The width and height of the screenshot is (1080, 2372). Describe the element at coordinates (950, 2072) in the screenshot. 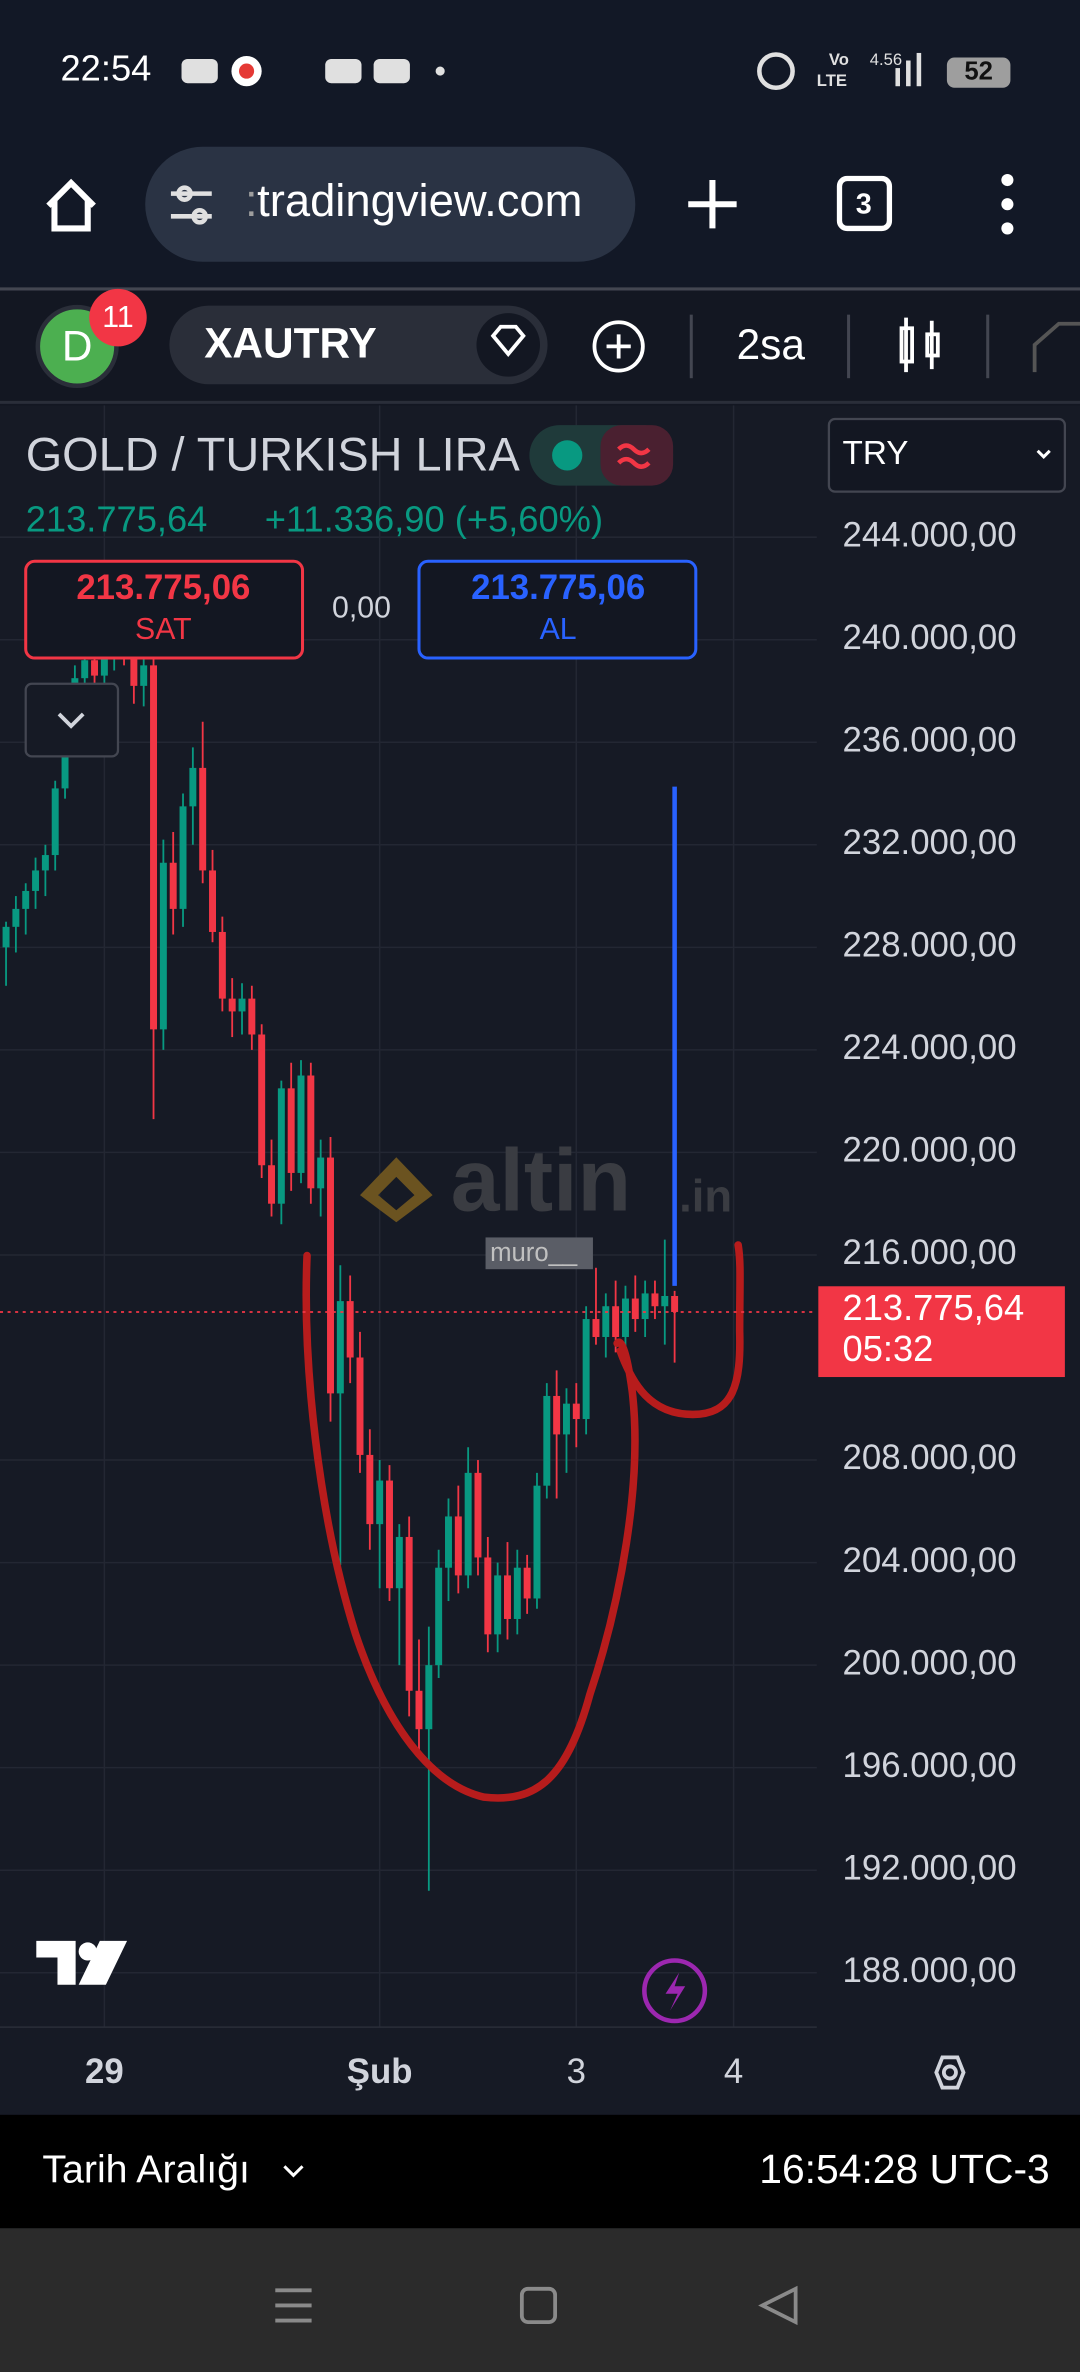

I see `settings-button` at that location.